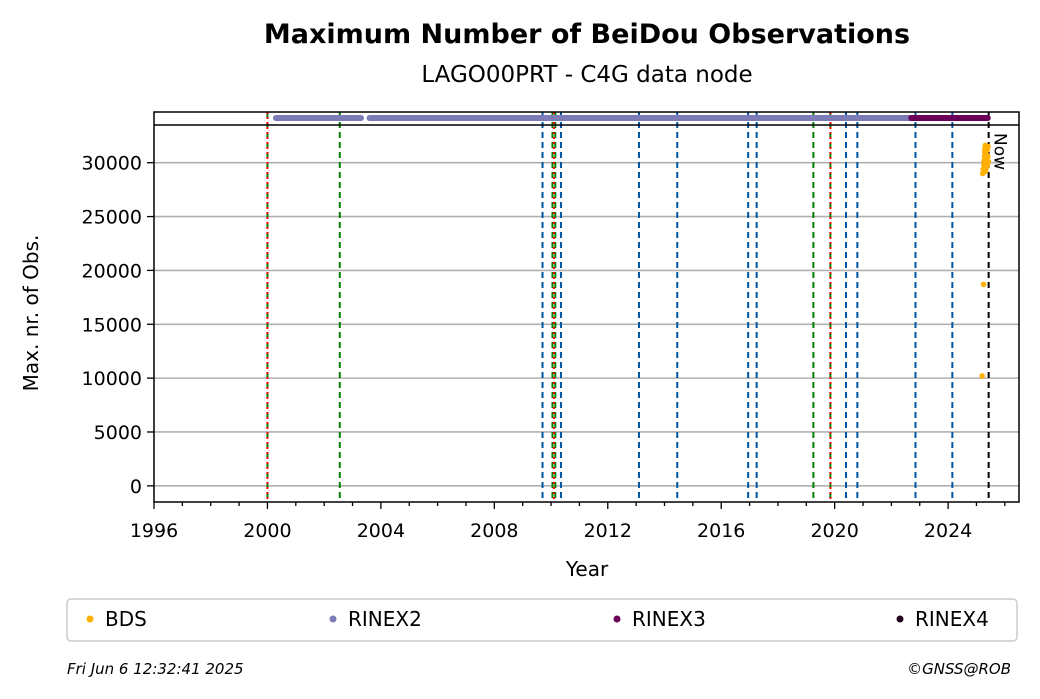 The width and height of the screenshot is (1040, 699). What do you see at coordinates (155, 669) in the screenshot?
I see `footer-timestamp: Fri Jun 6 12:32:41 2025` at bounding box center [155, 669].